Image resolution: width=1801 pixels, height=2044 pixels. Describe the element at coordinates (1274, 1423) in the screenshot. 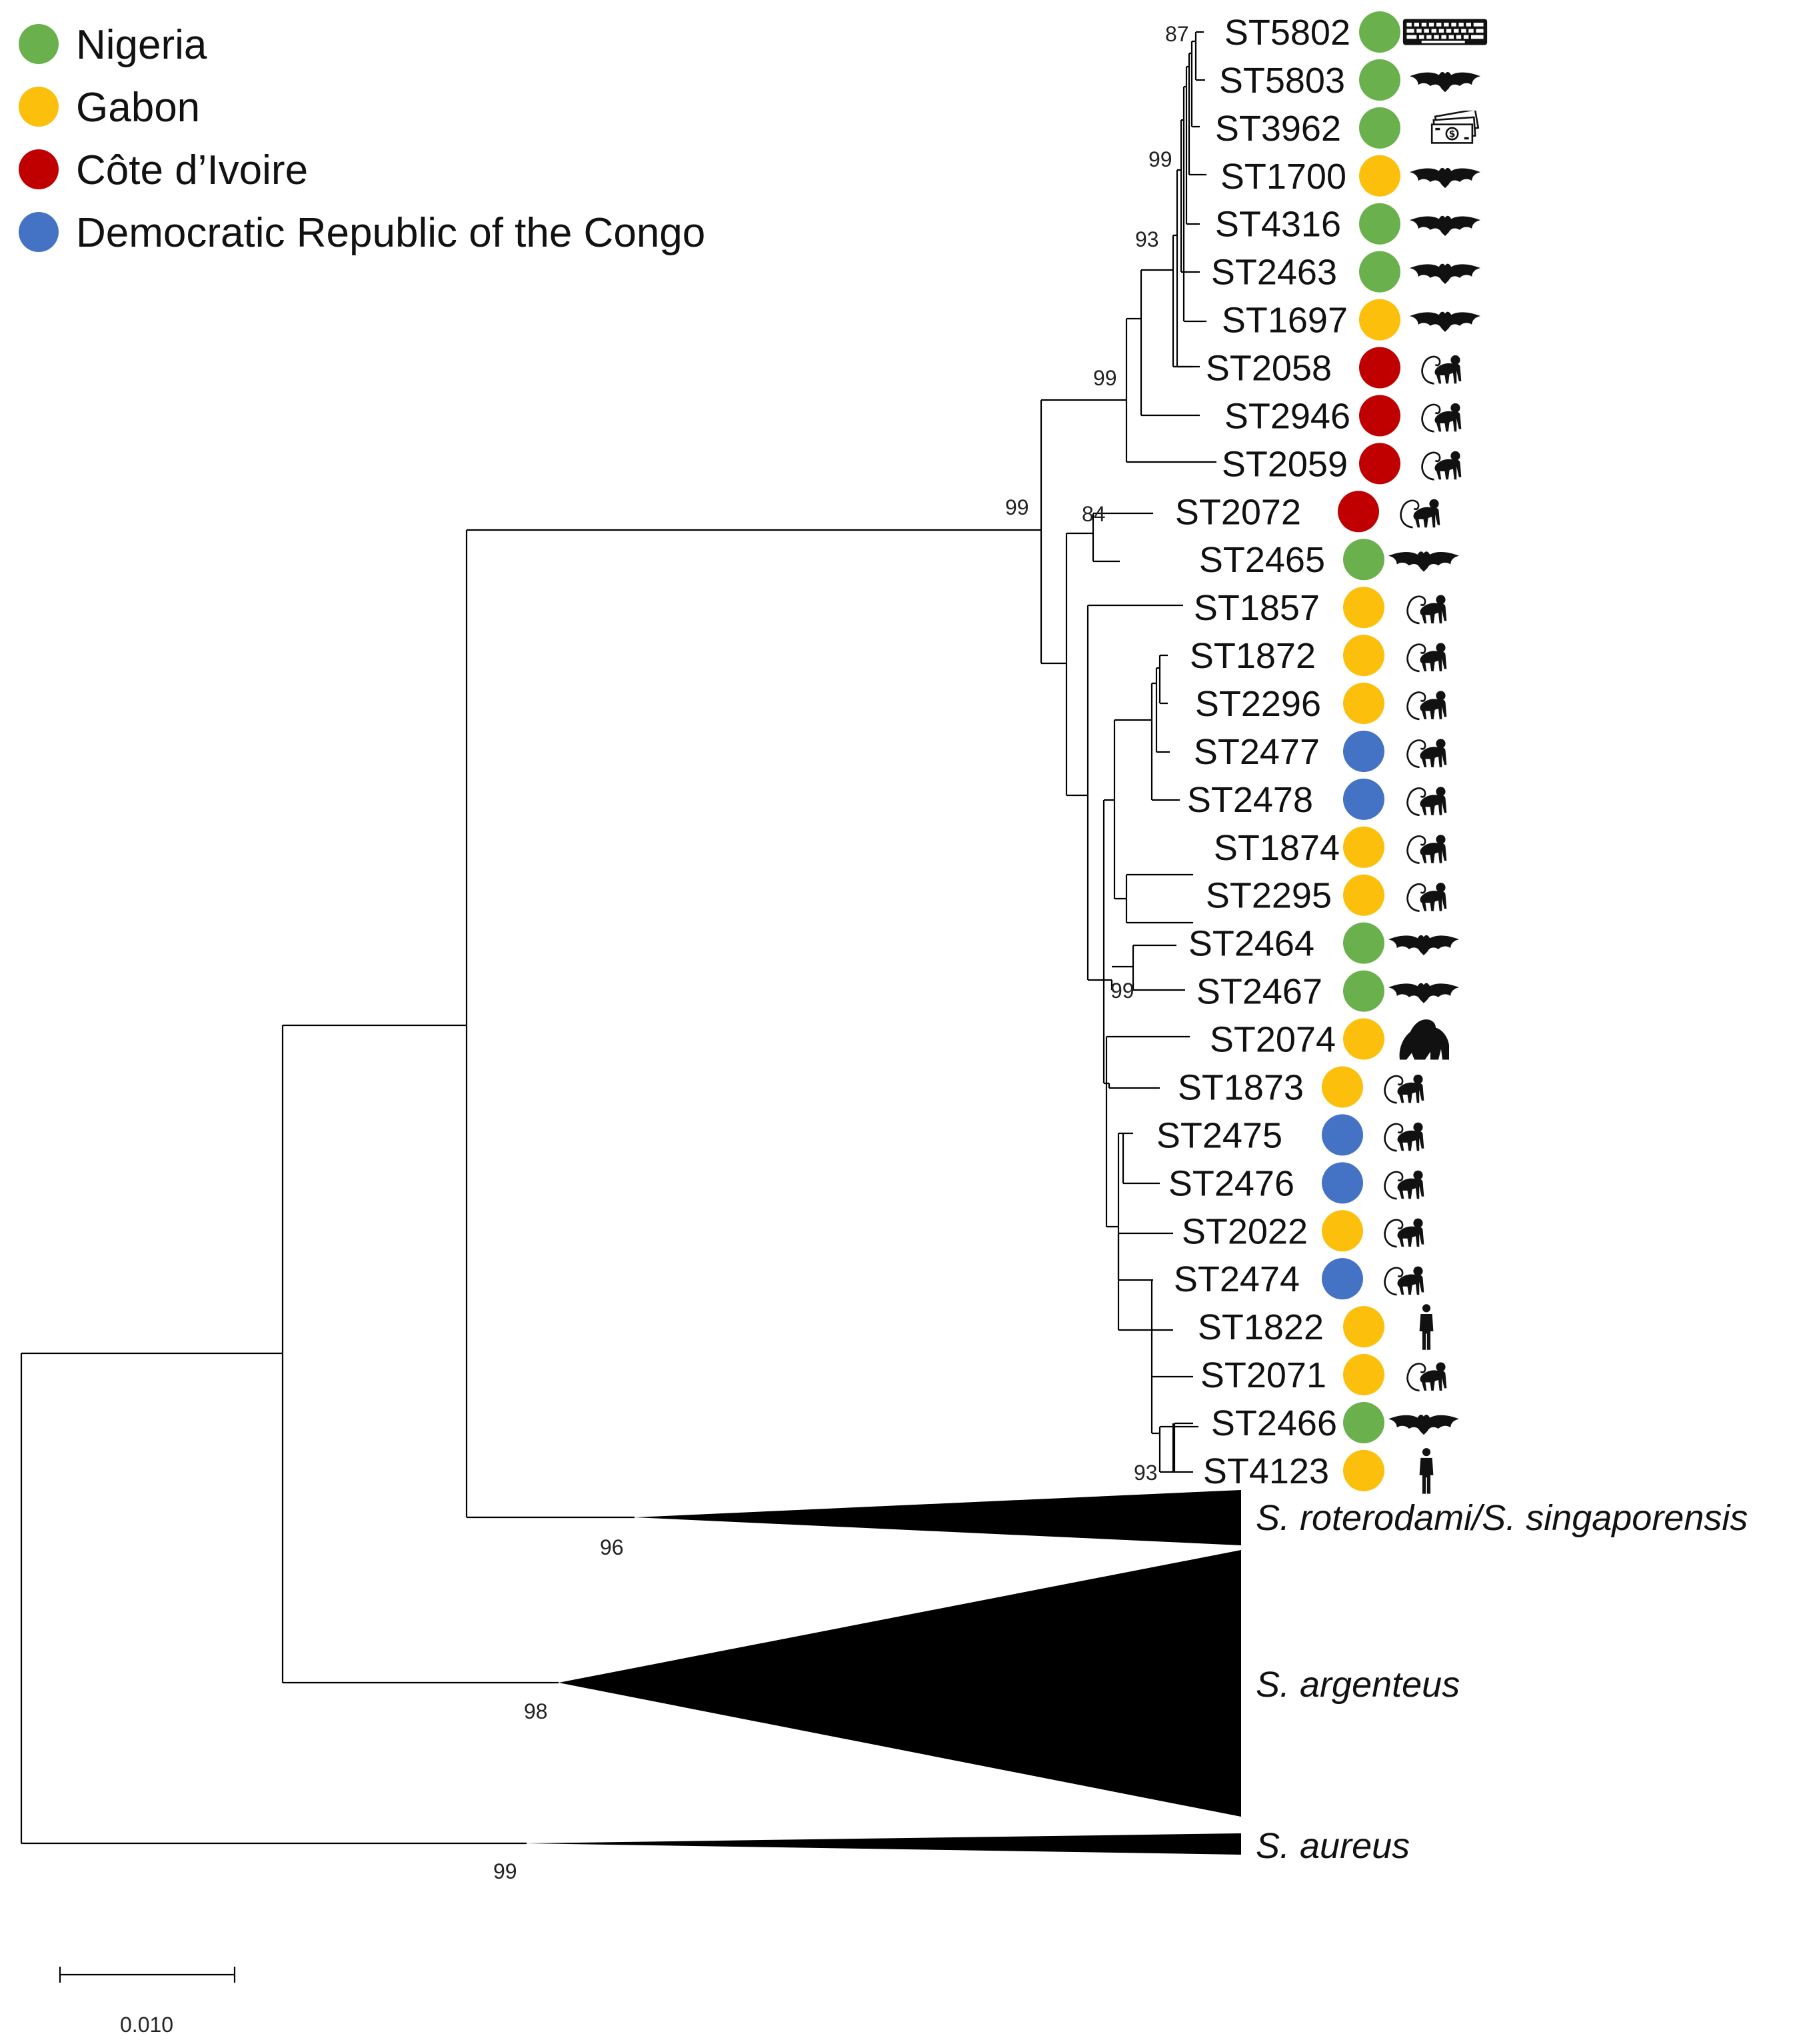

I see `tip-label: ST2466` at that location.